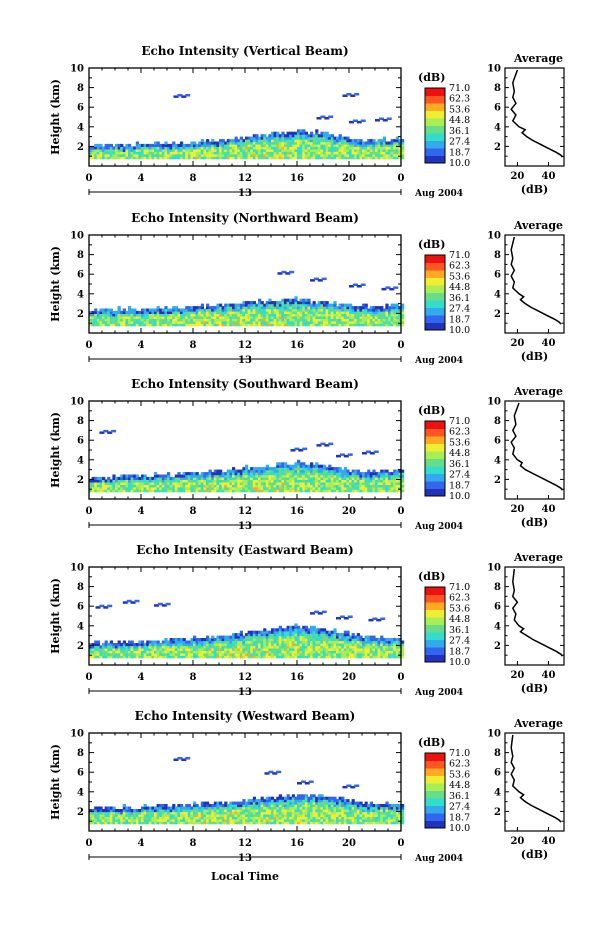  Describe the element at coordinates (245, 384) in the screenshot. I see `panel-title: Echo Intensity (Southward Beam)` at that location.